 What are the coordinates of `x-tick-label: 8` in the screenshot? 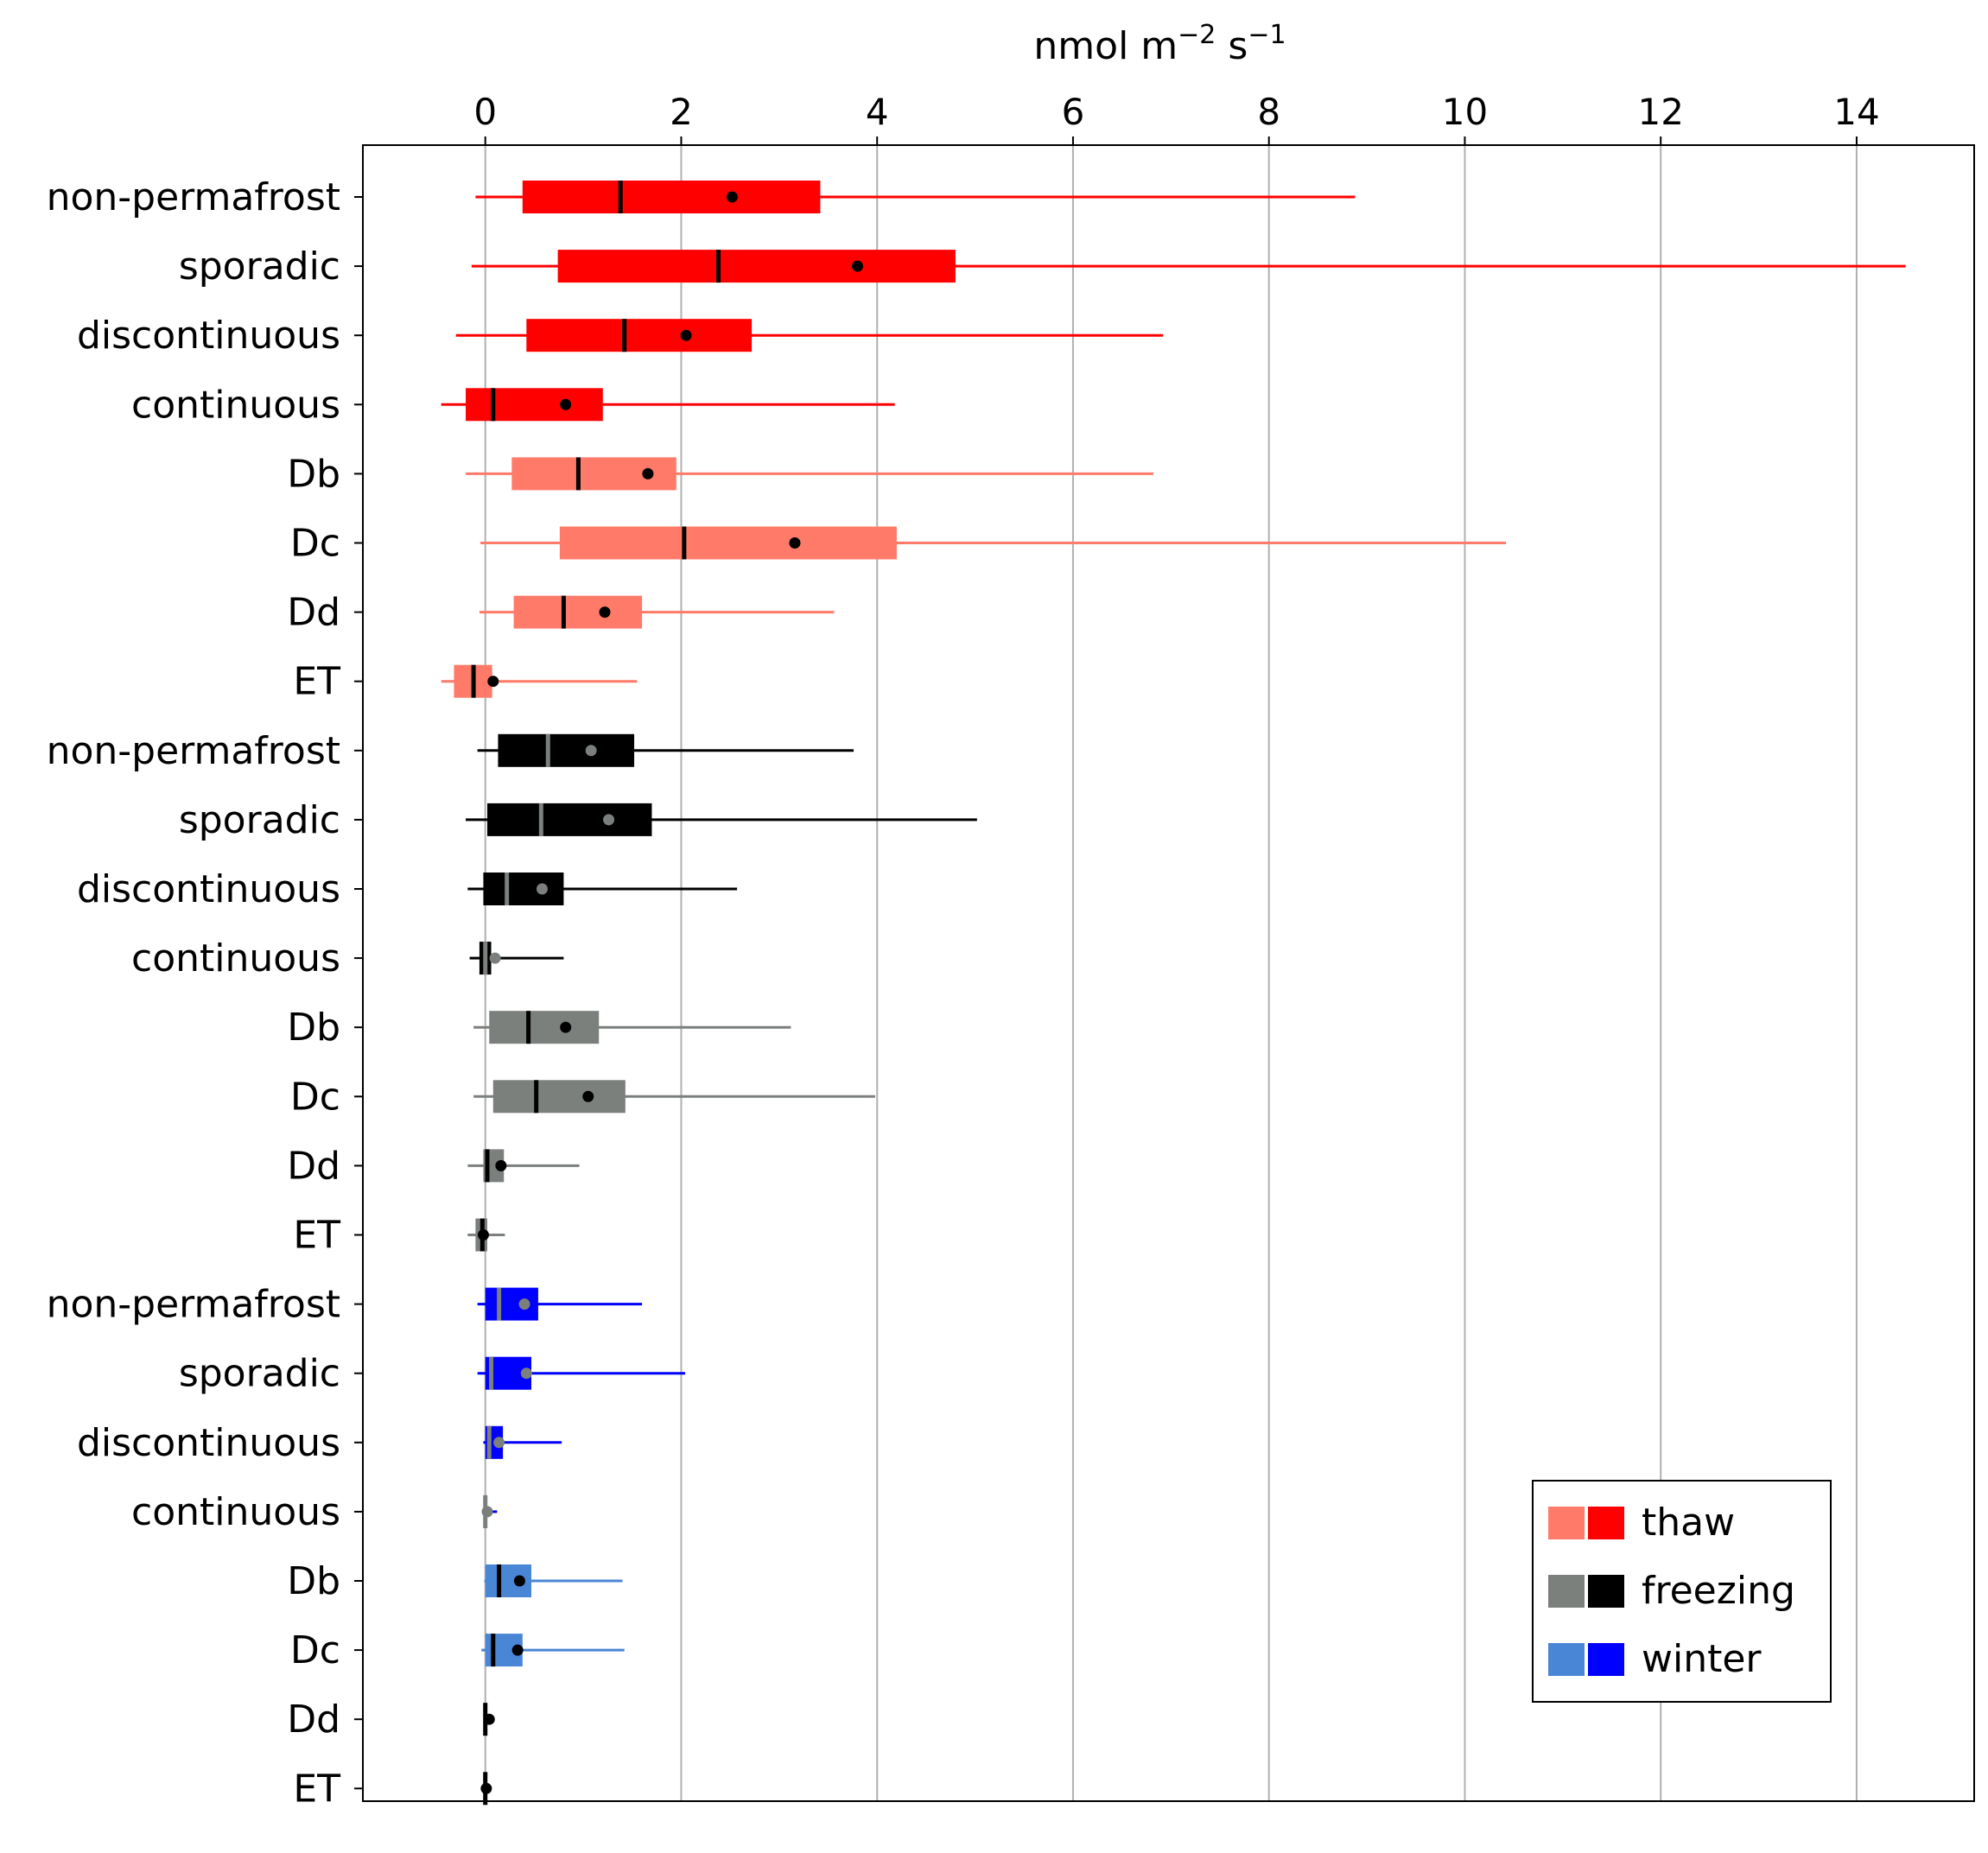 It's located at (1268, 112).